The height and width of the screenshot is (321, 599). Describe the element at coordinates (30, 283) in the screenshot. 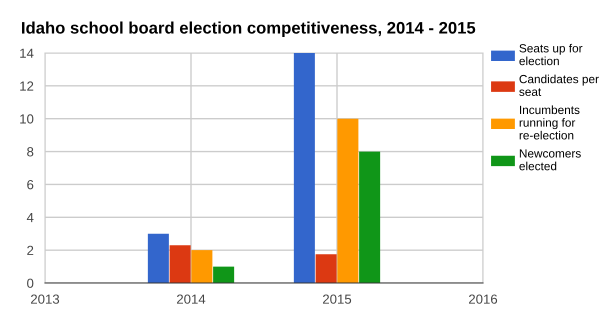

I see `y-tick-label: 0` at that location.